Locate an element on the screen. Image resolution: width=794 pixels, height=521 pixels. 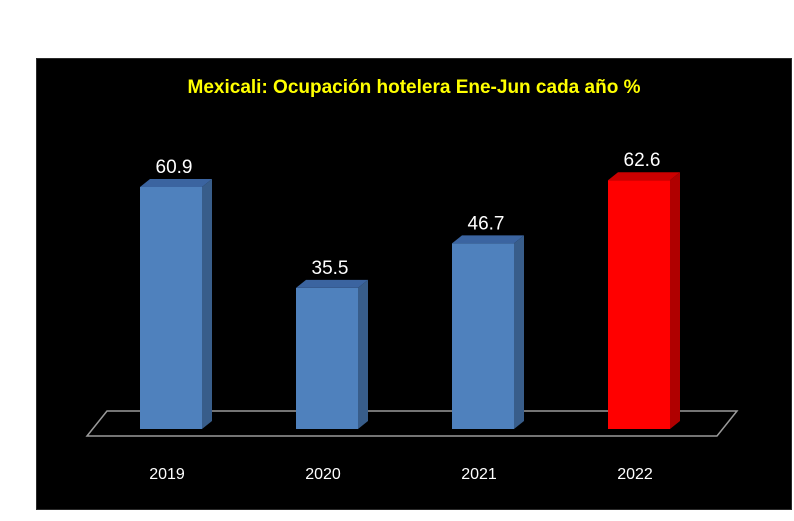
chart-floor is located at coordinates (412, 423).